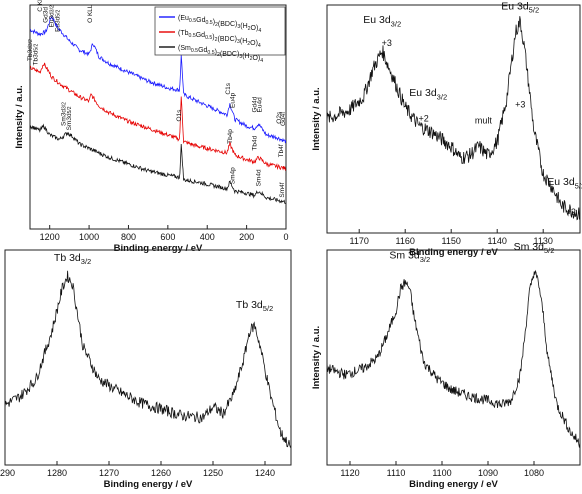 This screenshot has width=582, height=494. Describe the element at coordinates (228, 88) in the screenshot. I see `peak-label: C1s` at that location.